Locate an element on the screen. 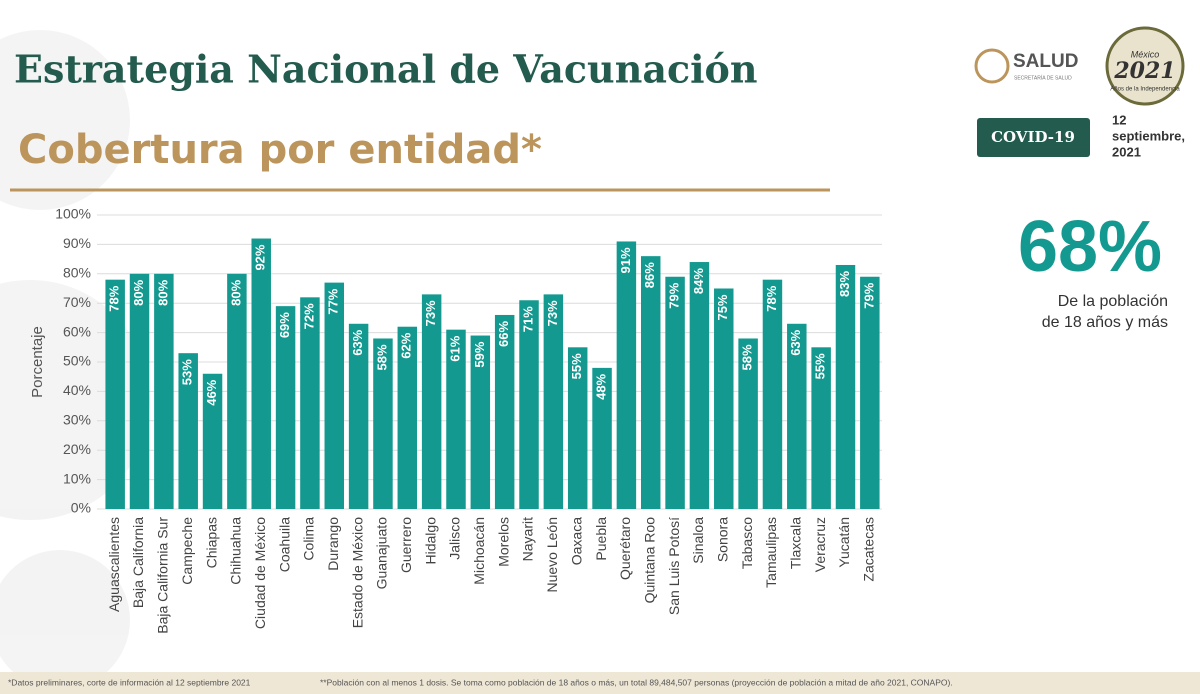 Image resolution: width=1200 pixels, height=694 pixels. x-tick-label: Baja California is located at coordinates (138, 562).